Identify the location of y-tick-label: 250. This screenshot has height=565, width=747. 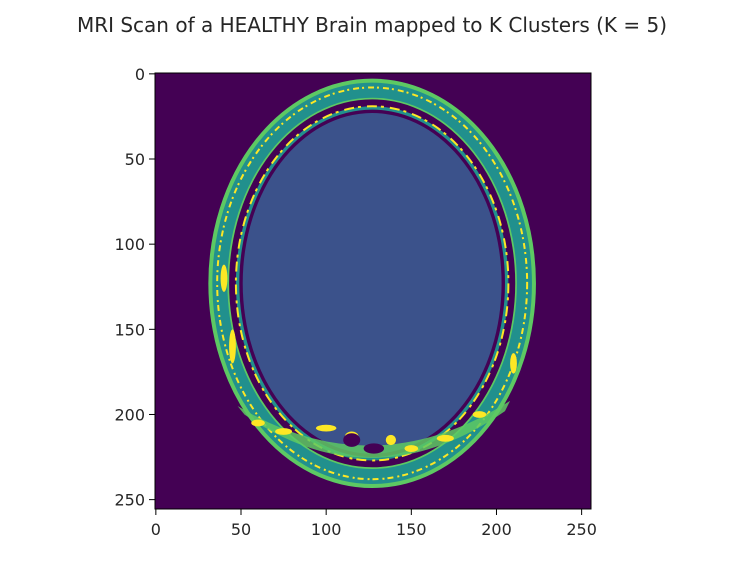
(129, 500).